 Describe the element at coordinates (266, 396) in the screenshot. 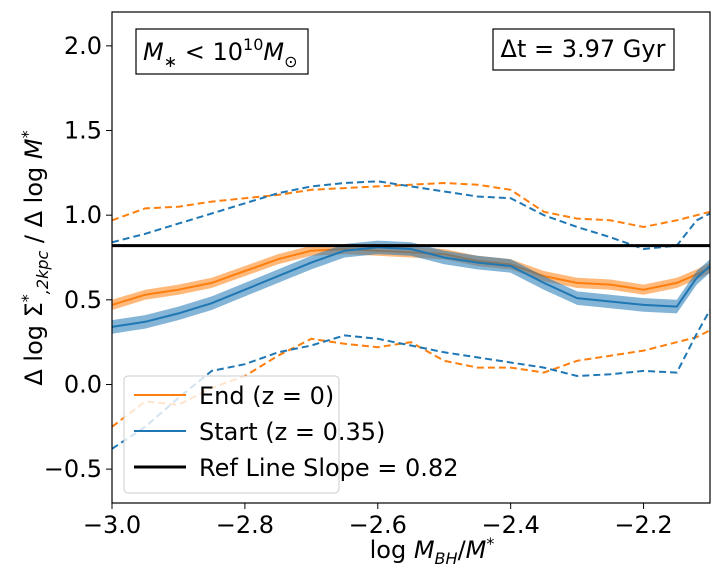

I see `legend-label-end: End (z = 0)` at that location.